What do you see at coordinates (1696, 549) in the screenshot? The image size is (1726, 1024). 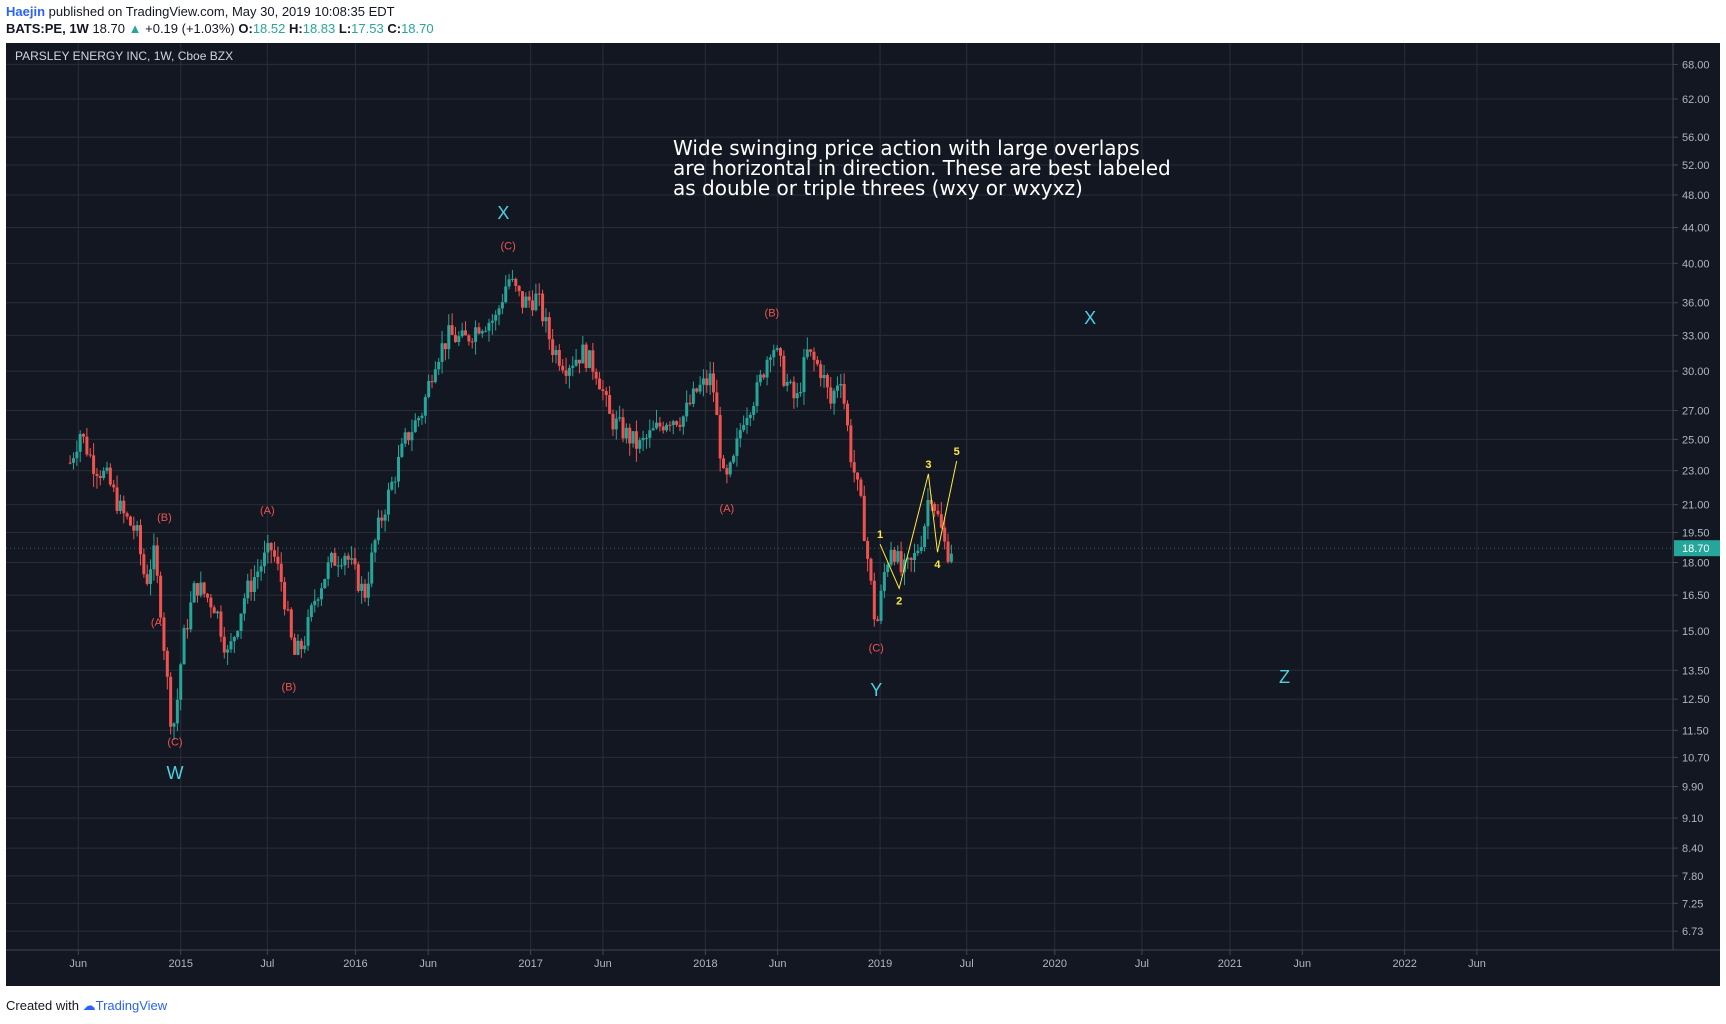 I see `last-price-tag-label: 18.70` at bounding box center [1696, 549].